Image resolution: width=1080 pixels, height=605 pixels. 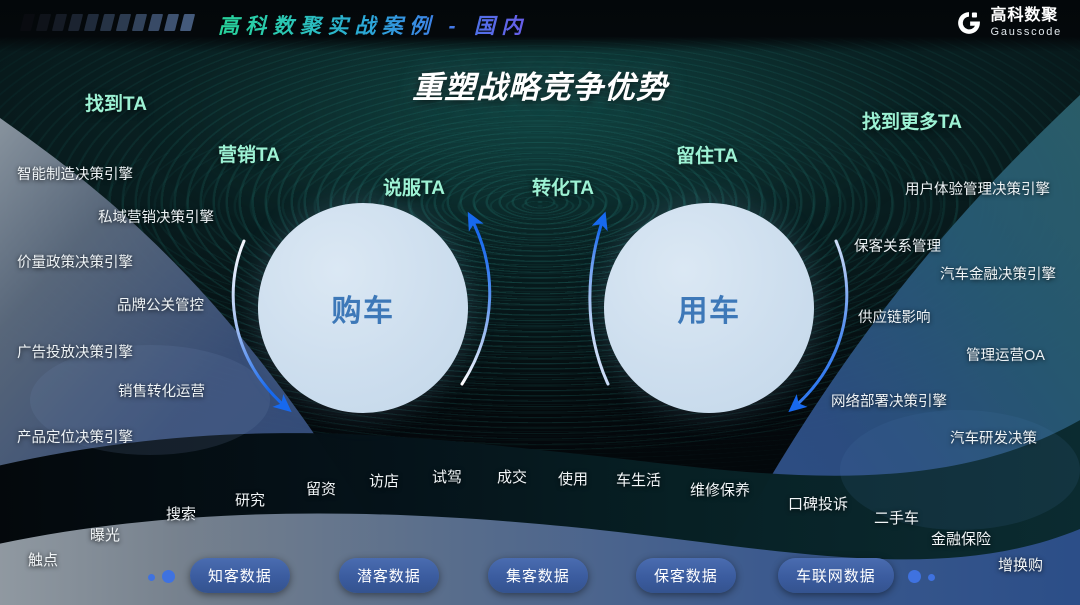 I want to click on journey-stage-label: 成交, so click(x=512, y=477).